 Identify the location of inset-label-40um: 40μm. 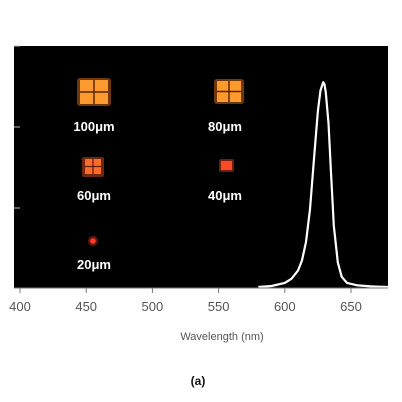
(225, 195).